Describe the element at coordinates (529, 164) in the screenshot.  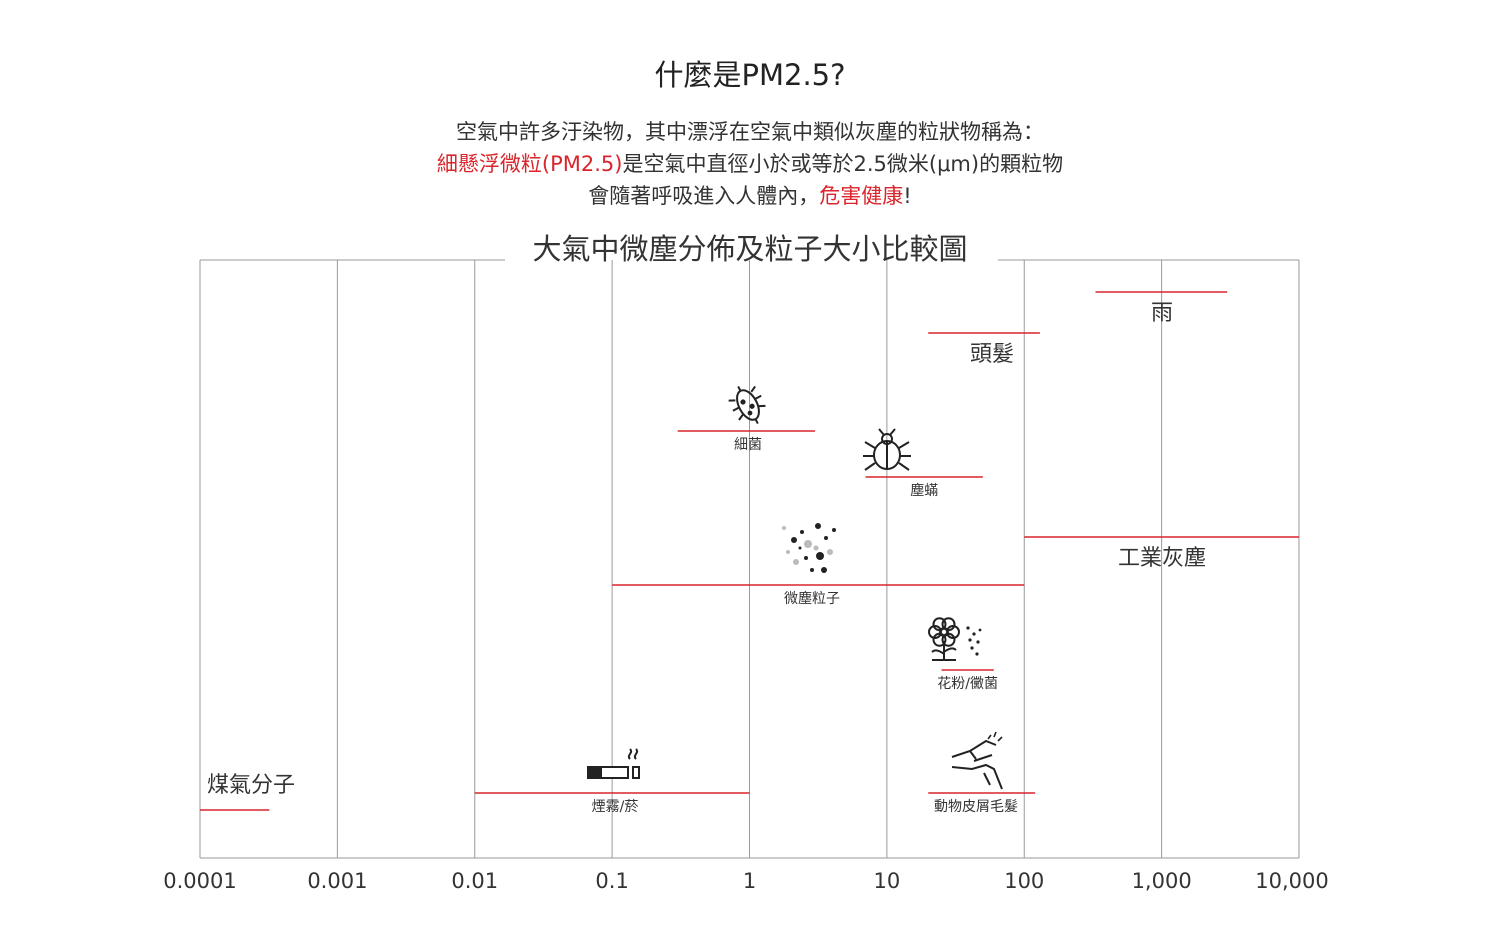
I see `pm25-highlight: 細懸浮微粒(PM2.5)` at that location.